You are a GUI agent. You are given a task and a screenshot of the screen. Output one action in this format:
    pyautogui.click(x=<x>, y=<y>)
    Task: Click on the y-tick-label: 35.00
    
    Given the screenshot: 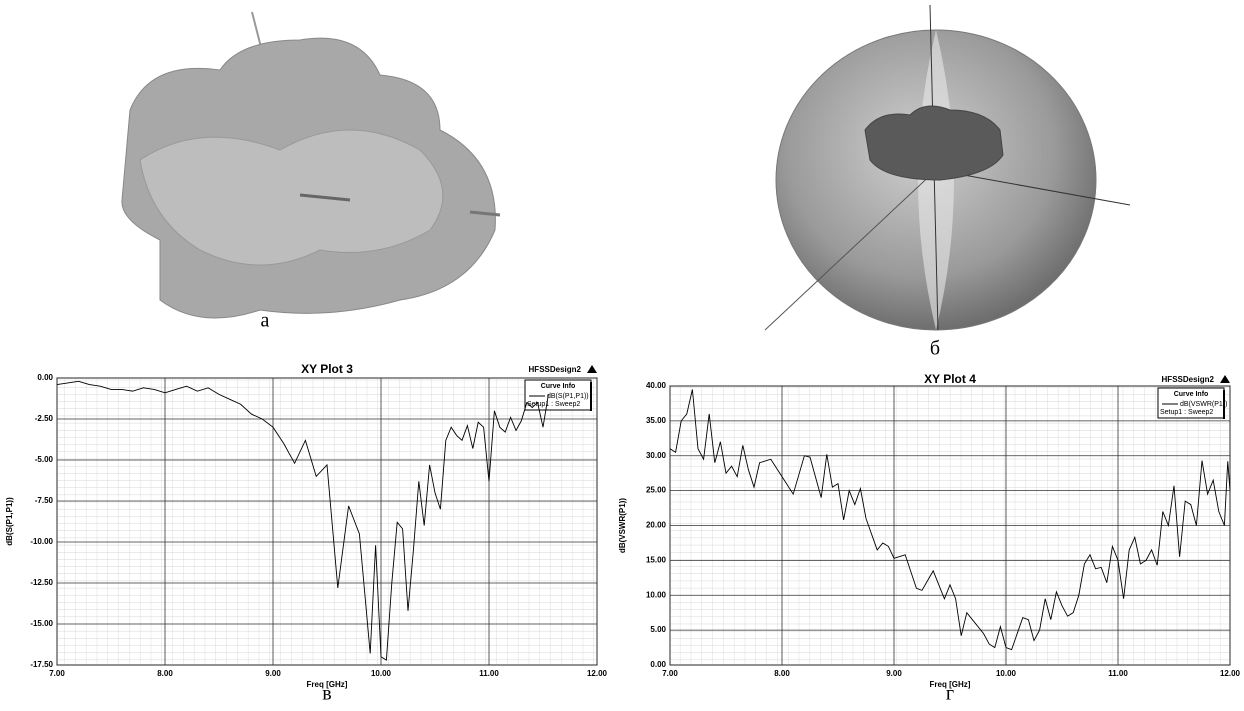 What is the action you would take?
    pyautogui.click(x=656, y=420)
    